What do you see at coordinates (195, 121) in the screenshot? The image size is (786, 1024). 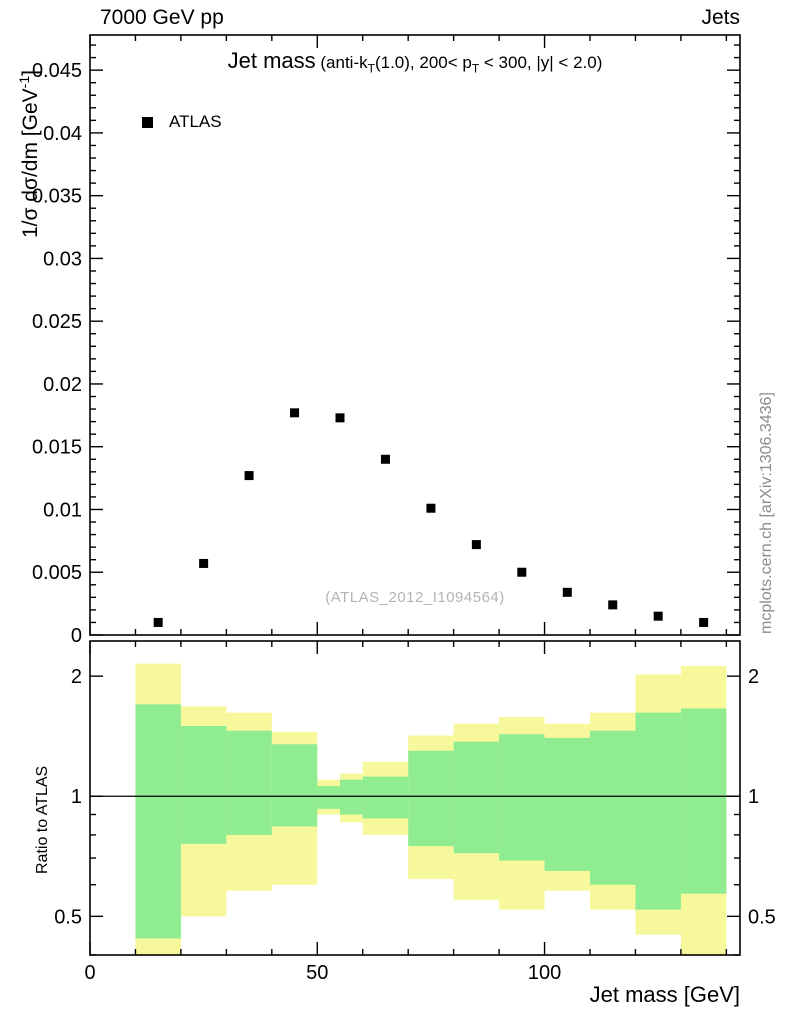 I see `legend-label: ATLAS` at bounding box center [195, 121].